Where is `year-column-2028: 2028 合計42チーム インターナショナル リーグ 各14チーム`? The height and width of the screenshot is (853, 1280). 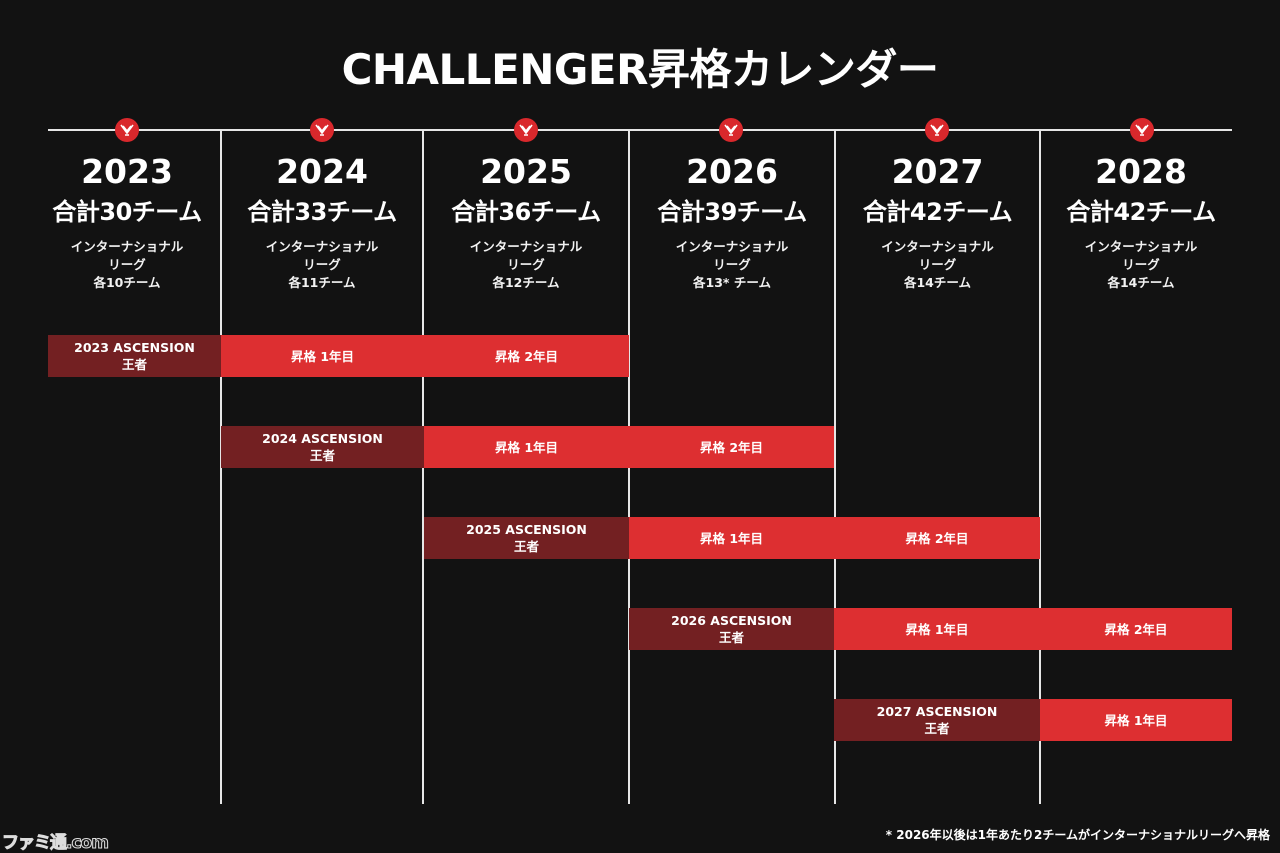 year-column-2028: 2028 合計42チーム インターナショナル リーグ 各14チーム is located at coordinates (1141, 222).